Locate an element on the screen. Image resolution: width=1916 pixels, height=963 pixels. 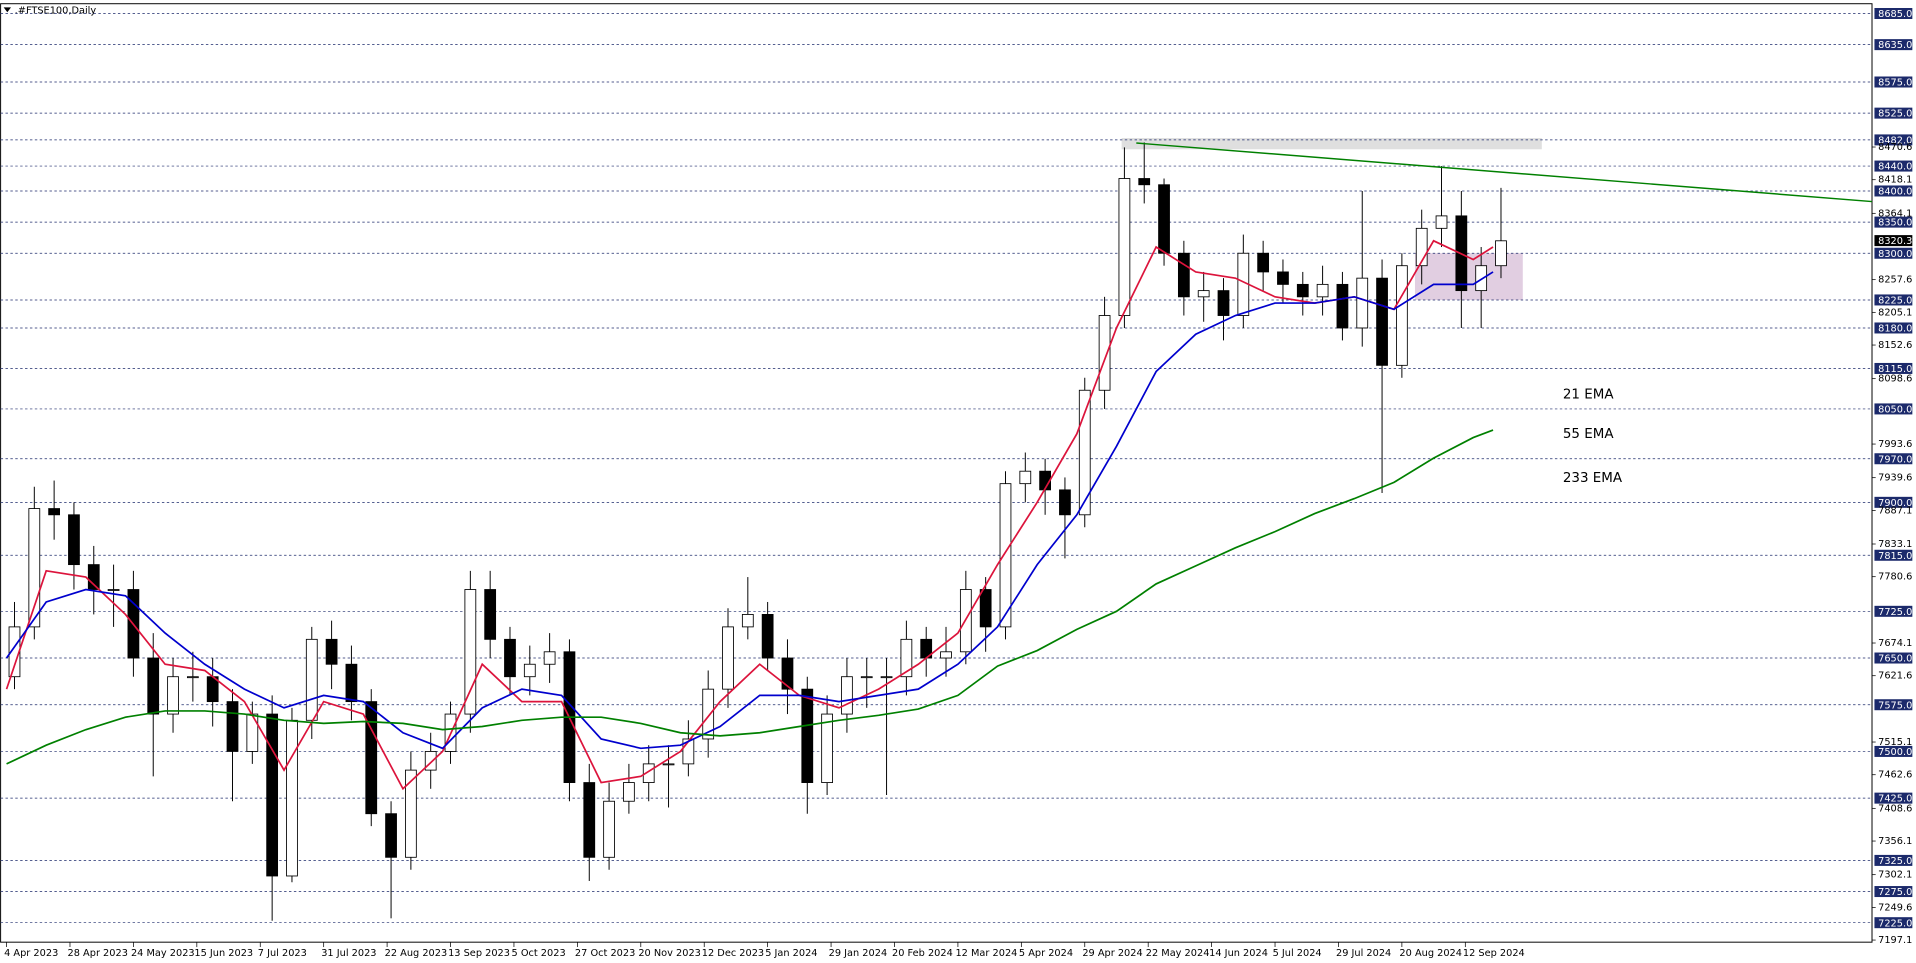
level-label: 8575.0 is located at coordinates (1895, 83).